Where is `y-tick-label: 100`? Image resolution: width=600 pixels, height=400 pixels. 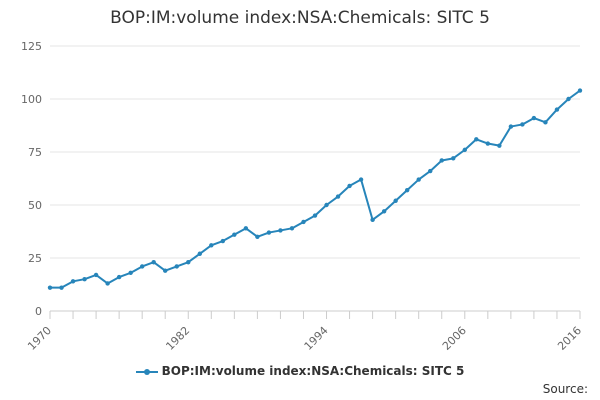 y-tick-label: 100 is located at coordinates (31, 99).